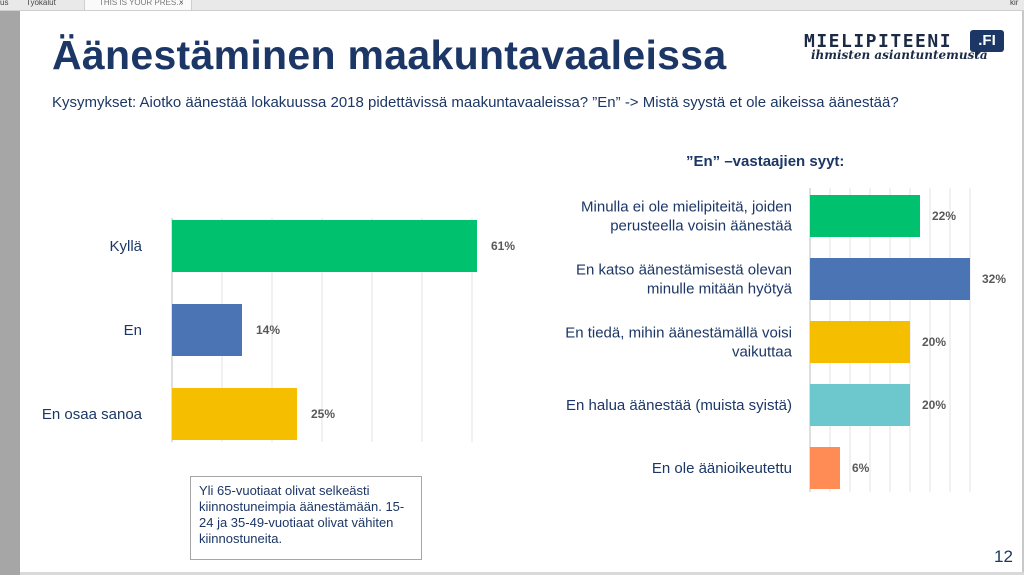 Image resolution: width=1024 pixels, height=575 pixels. I want to click on category-label: En osaa sanoa, so click(92, 414).